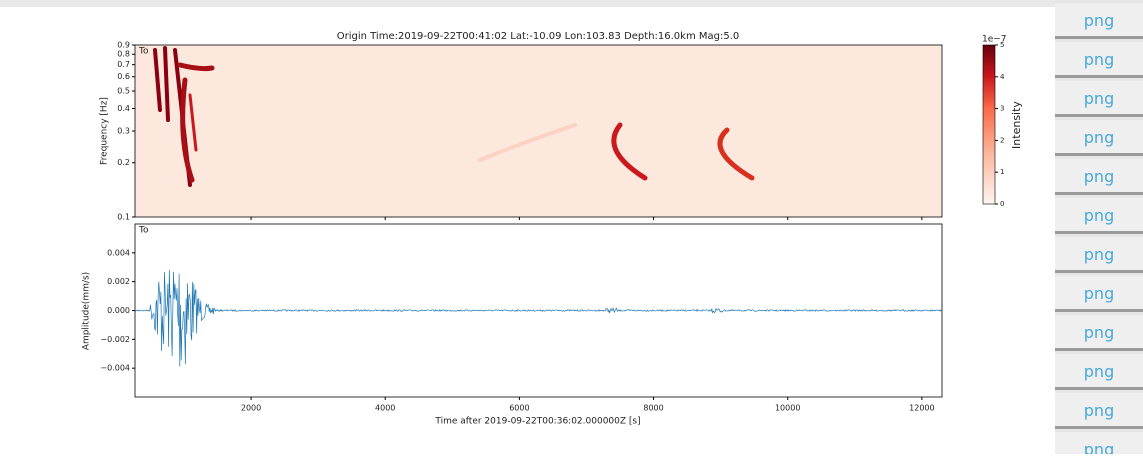 The height and width of the screenshot is (458, 1143). Describe the element at coordinates (1002, 77) in the screenshot. I see `colorbar-tick-label: 4` at that location.